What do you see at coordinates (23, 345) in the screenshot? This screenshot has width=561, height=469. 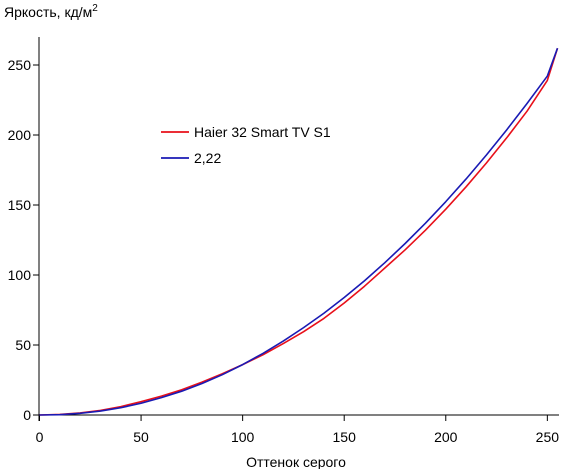 I see `y-tick-label: 50` at bounding box center [23, 345].